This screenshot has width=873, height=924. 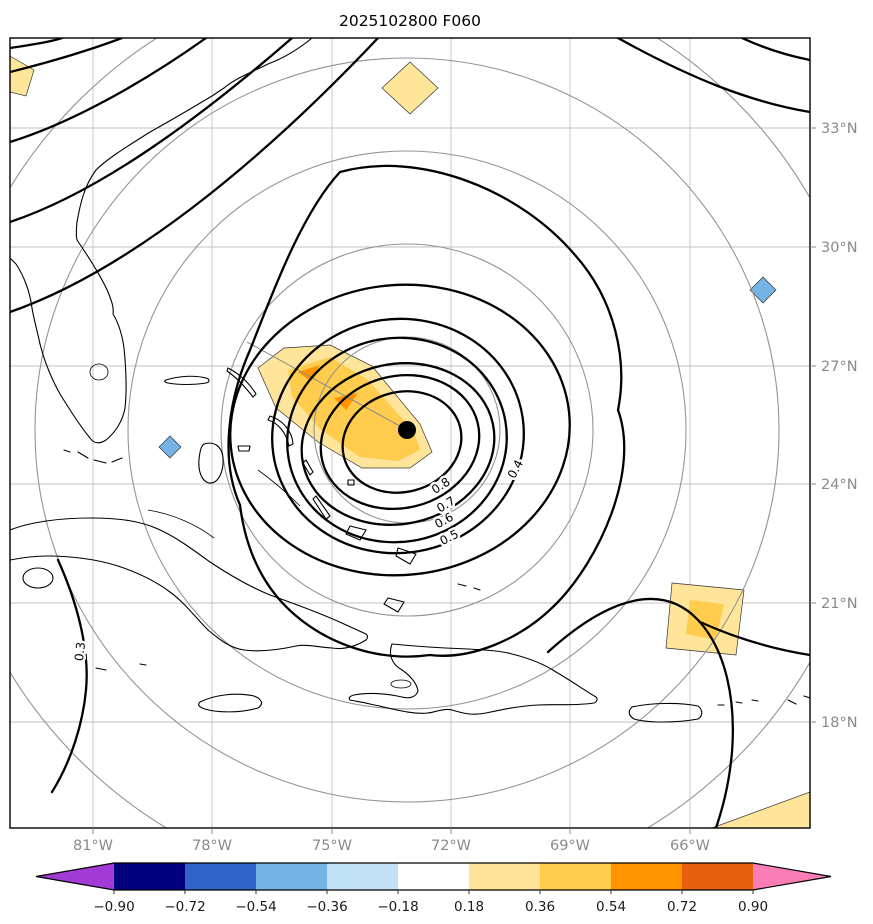 I want to click on y-tick-label: 30°N, so click(x=839, y=248).